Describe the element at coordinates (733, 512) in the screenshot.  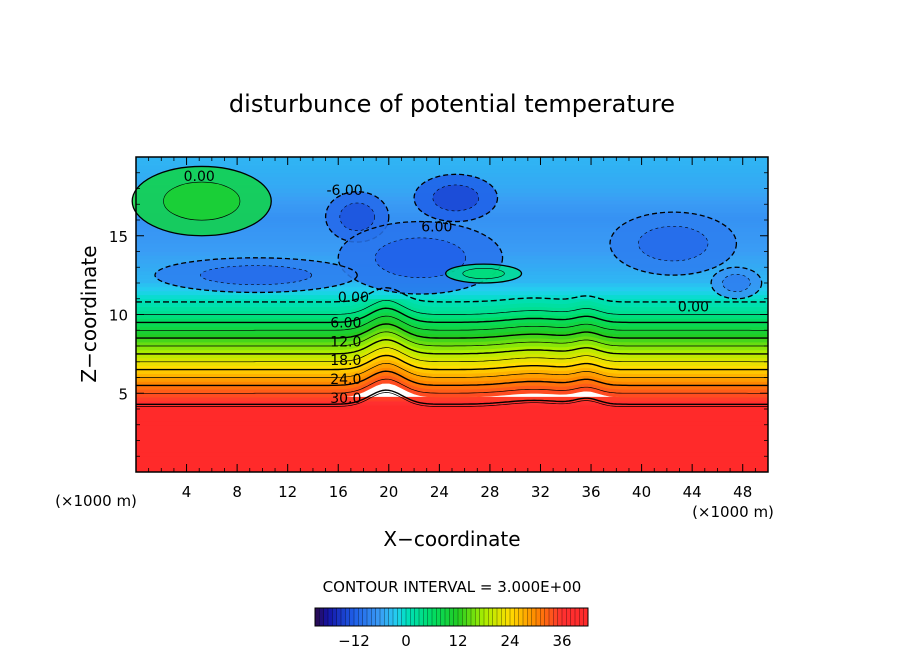
I see `x-unit-label: (×1000 m)` at that location.